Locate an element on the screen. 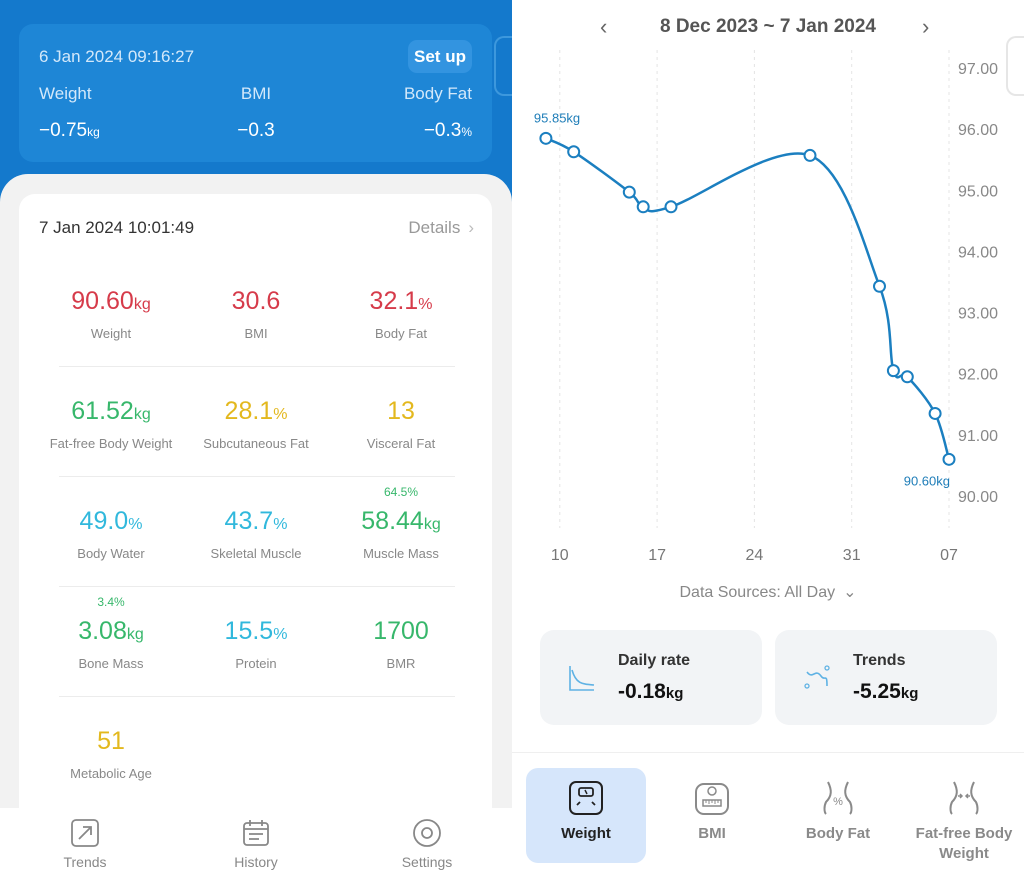  prev-range-icon: ‹ is located at coordinates (604, 26).